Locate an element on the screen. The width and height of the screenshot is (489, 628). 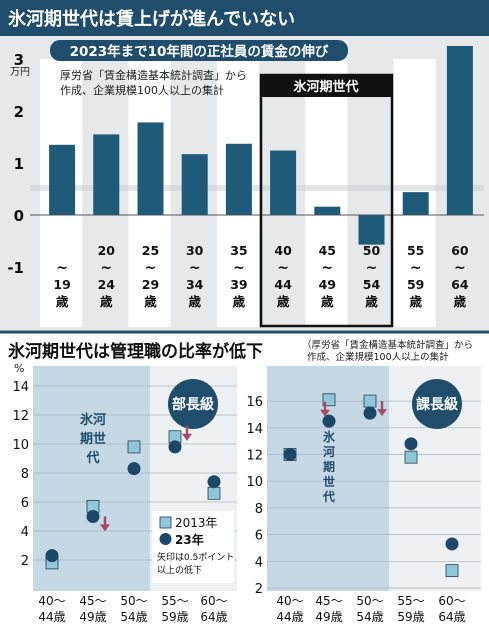
figure1-category-label: 45 is located at coordinates (327, 250).